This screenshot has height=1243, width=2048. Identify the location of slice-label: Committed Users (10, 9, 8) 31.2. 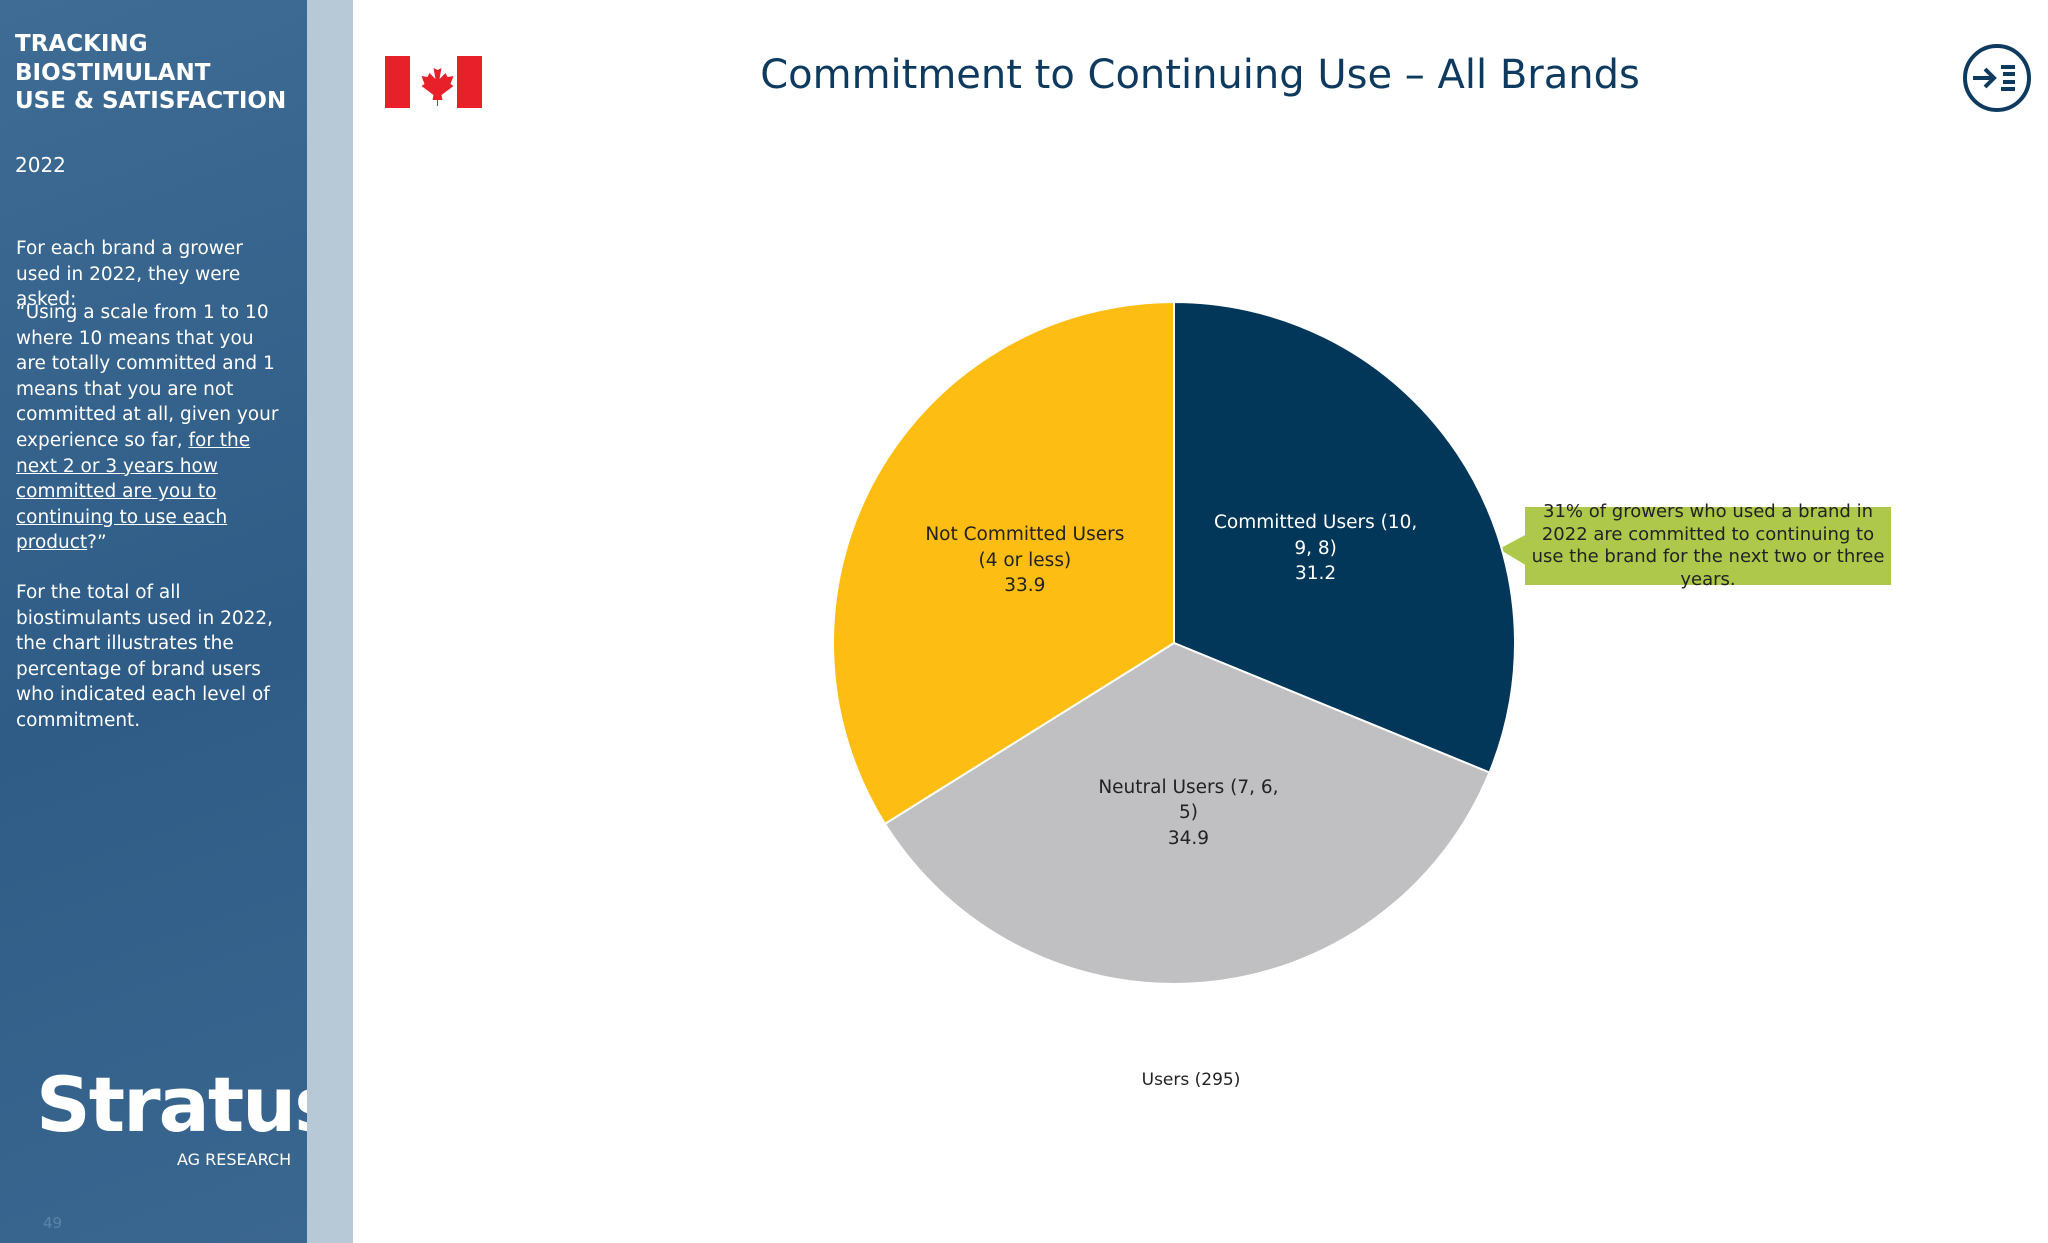
(1315, 548).